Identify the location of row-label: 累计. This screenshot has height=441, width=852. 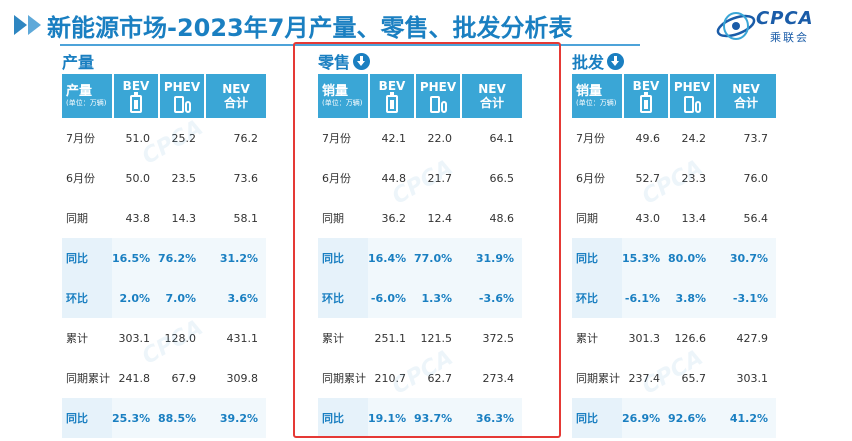
(77, 338).